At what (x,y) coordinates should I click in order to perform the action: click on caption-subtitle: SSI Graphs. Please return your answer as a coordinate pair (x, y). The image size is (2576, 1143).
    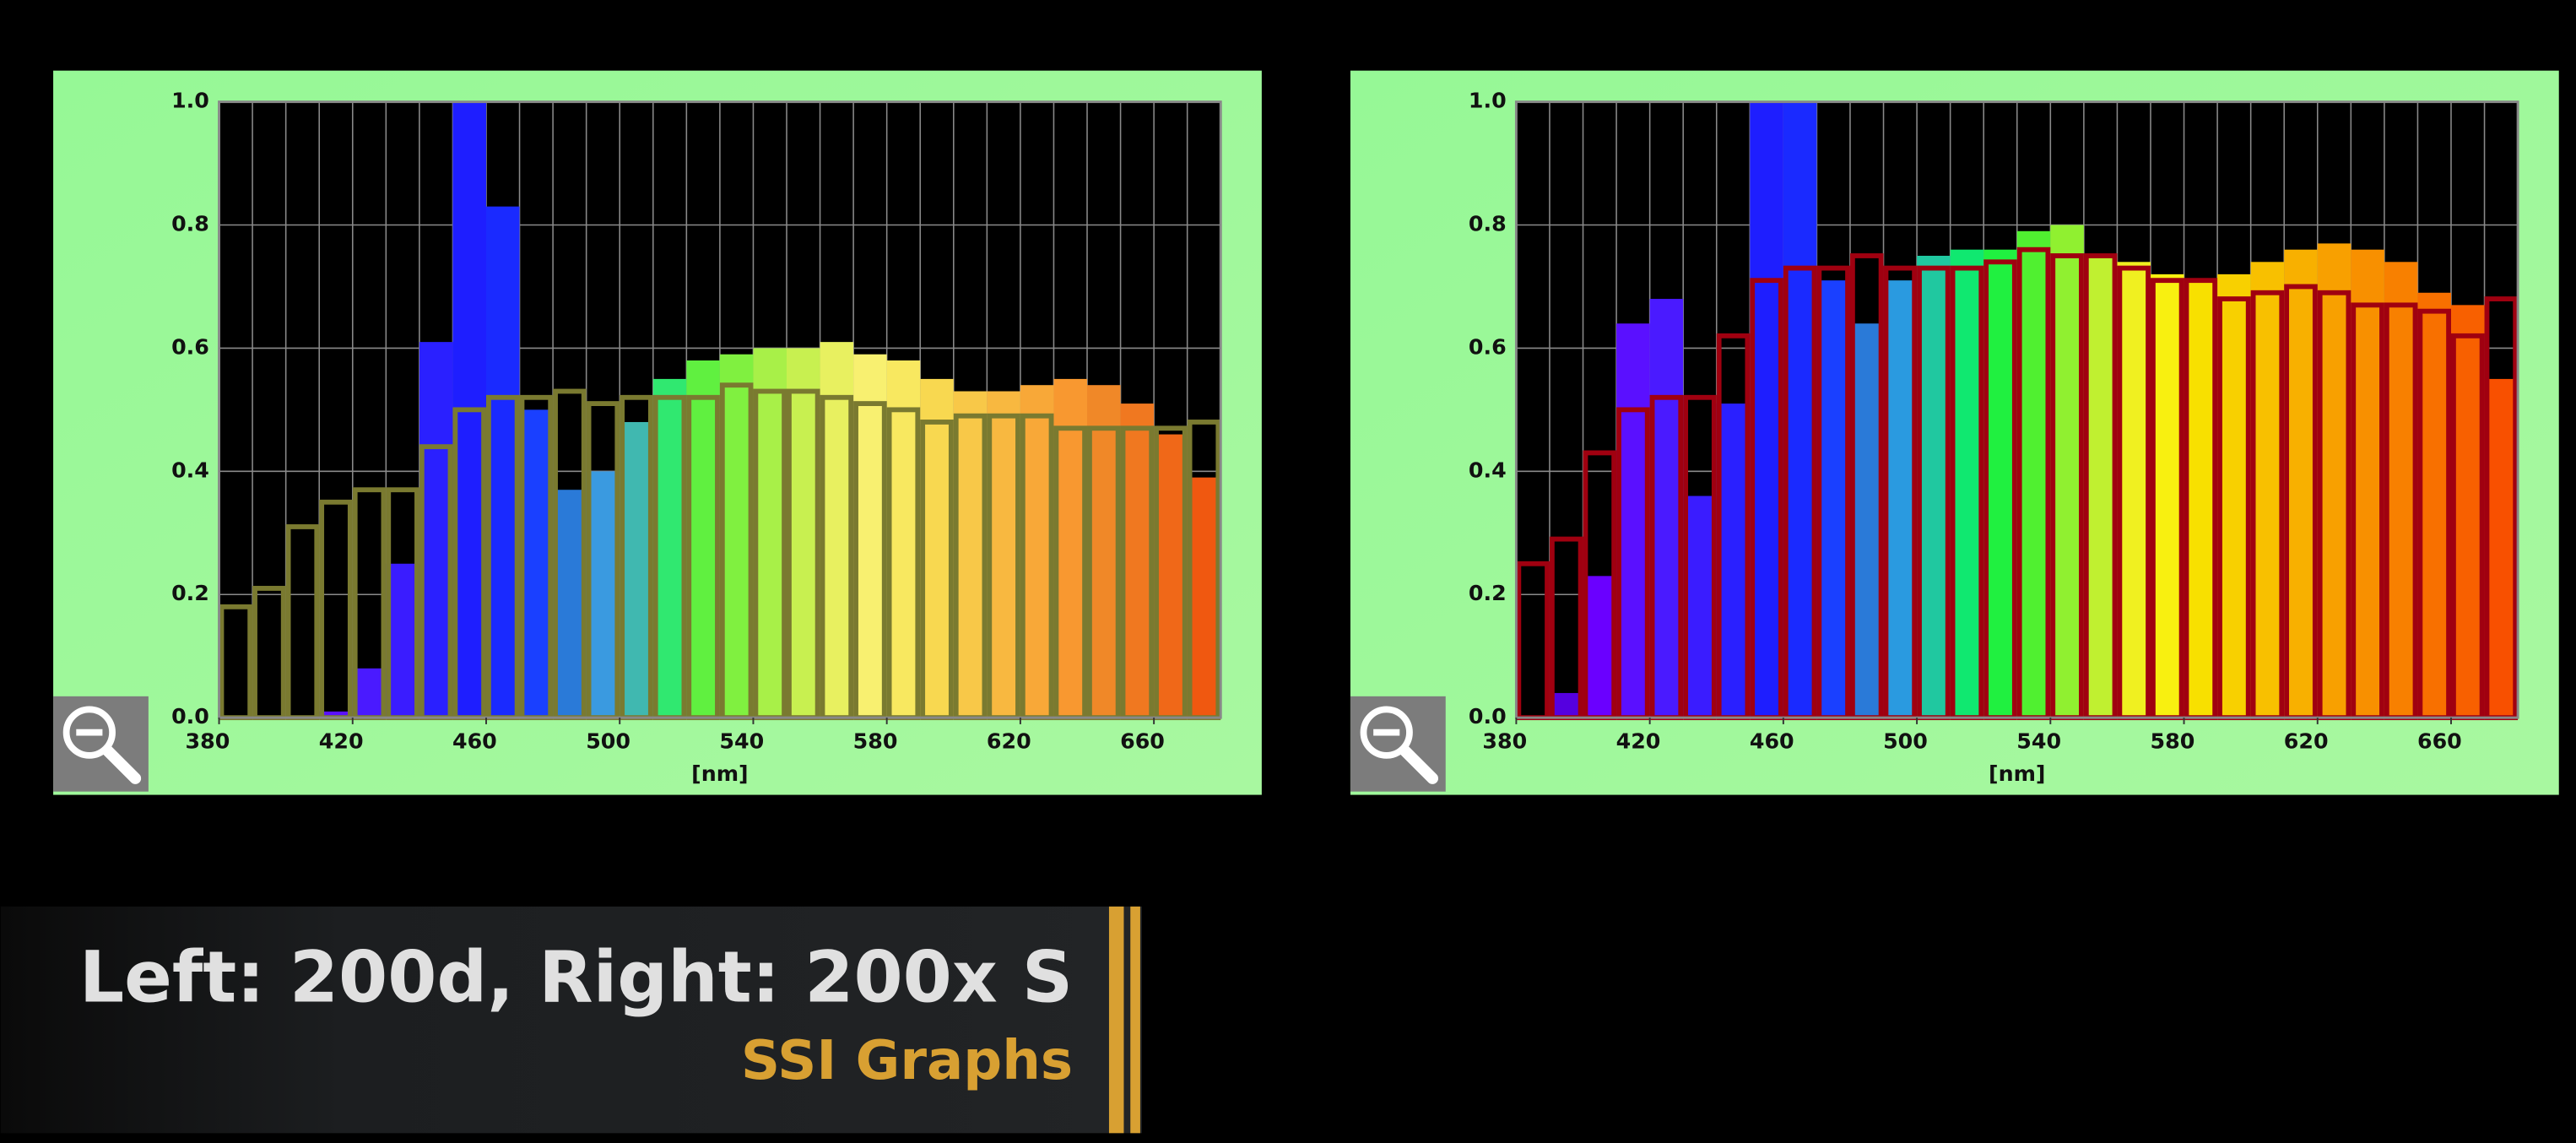
    Looking at the image, I should click on (907, 1060).